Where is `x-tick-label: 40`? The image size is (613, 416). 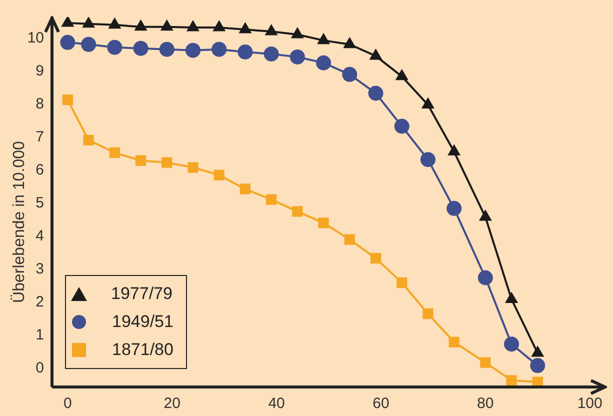 x-tick-label: 40 is located at coordinates (276, 403).